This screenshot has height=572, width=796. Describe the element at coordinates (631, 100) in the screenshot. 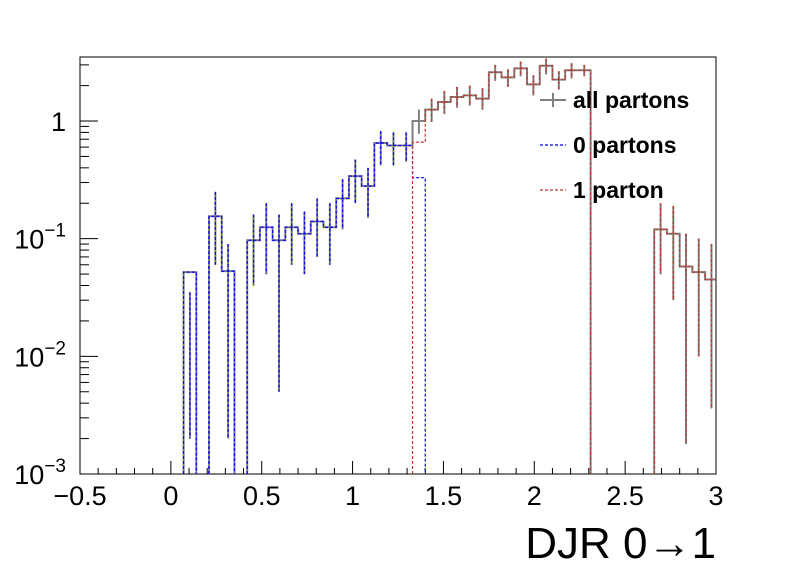

I see `legend-label: all partons` at that location.